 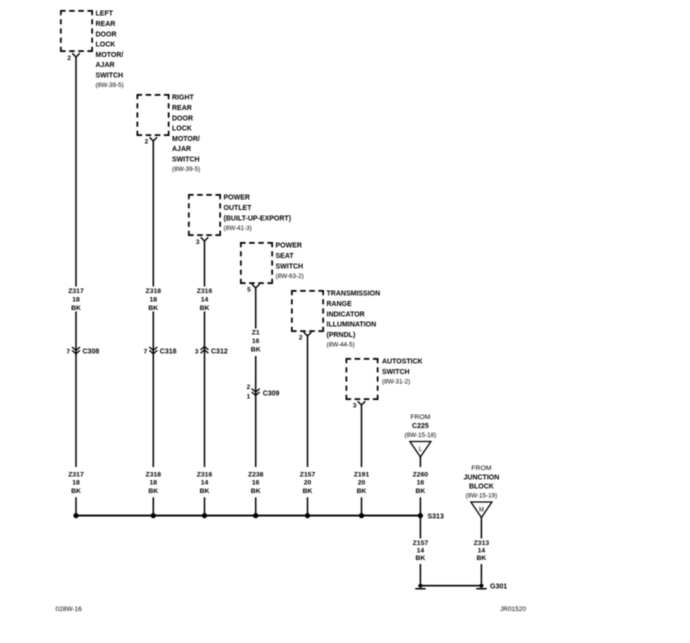 What do you see at coordinates (183, 98) in the screenshot?
I see `svg-text: RIGHT` at bounding box center [183, 98].